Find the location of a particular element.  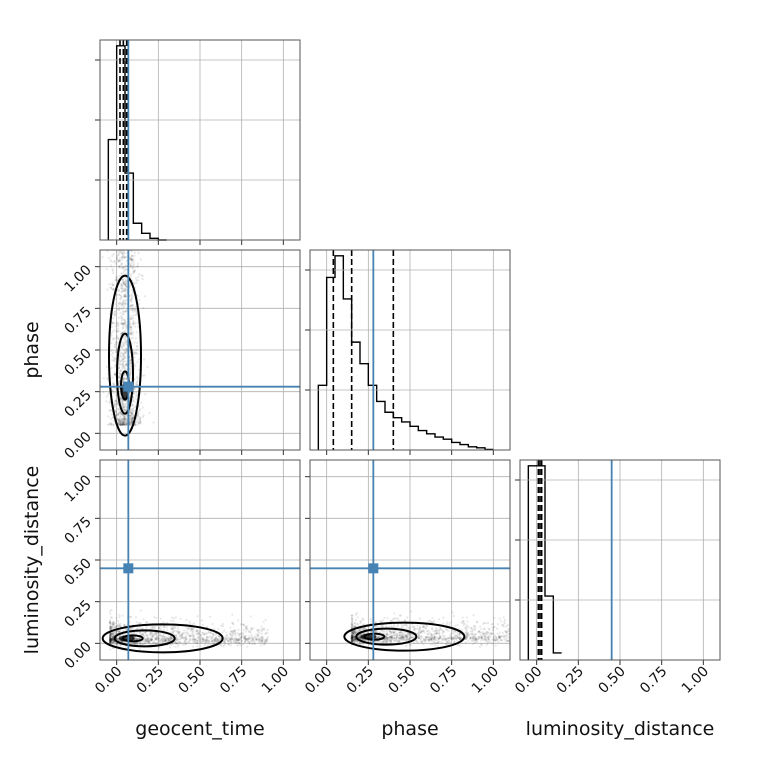

xlabel-geocent-time: geocent_time is located at coordinates (199, 729).